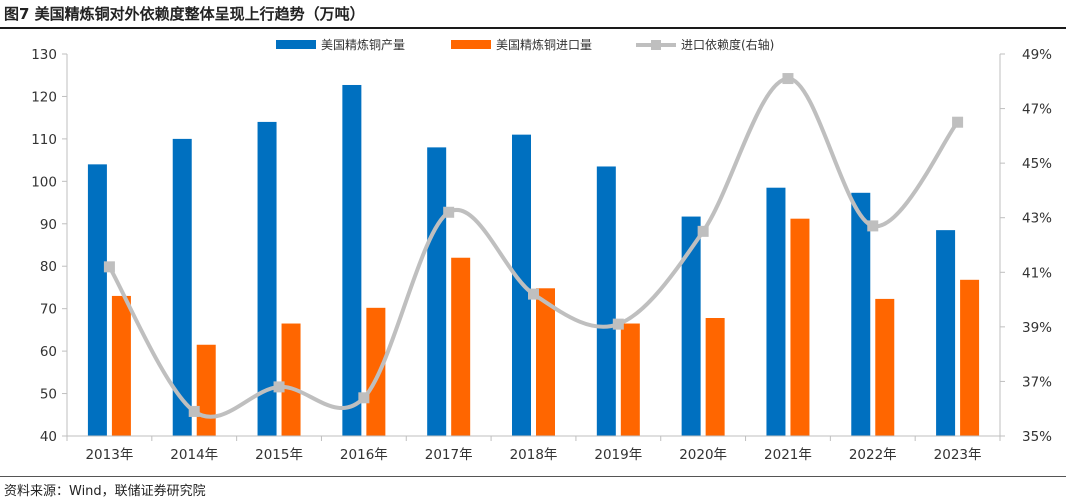 This screenshot has width=1066, height=501. What do you see at coordinates (1037, 328) in the screenshot?
I see `y-right-tick-label: 39%` at bounding box center [1037, 328].